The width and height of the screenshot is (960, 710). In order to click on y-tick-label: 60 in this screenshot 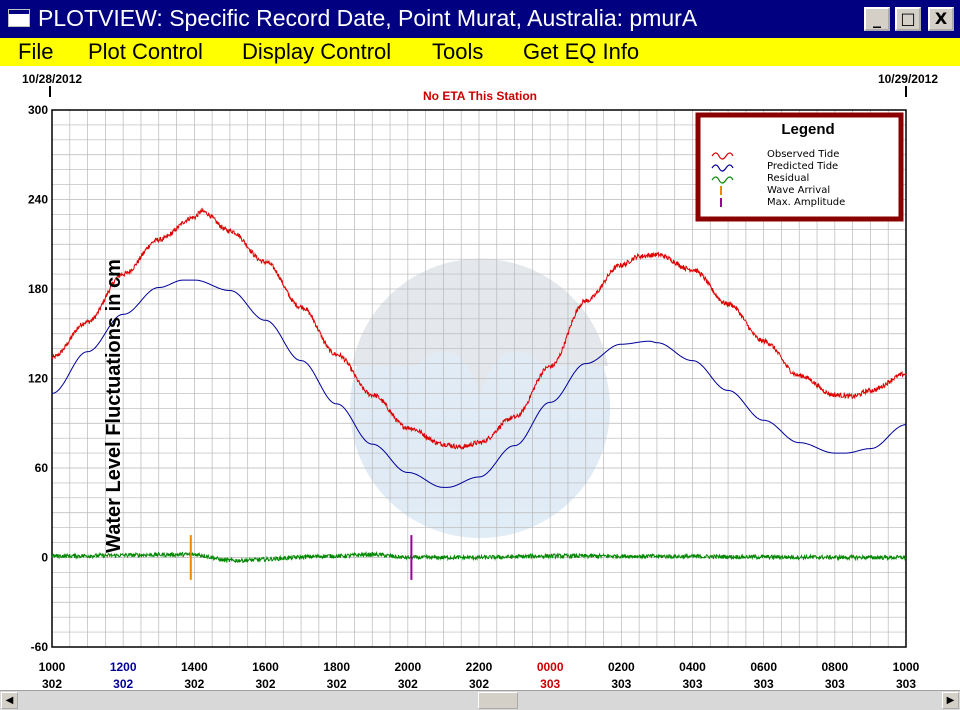, I will do `click(42, 468)`.